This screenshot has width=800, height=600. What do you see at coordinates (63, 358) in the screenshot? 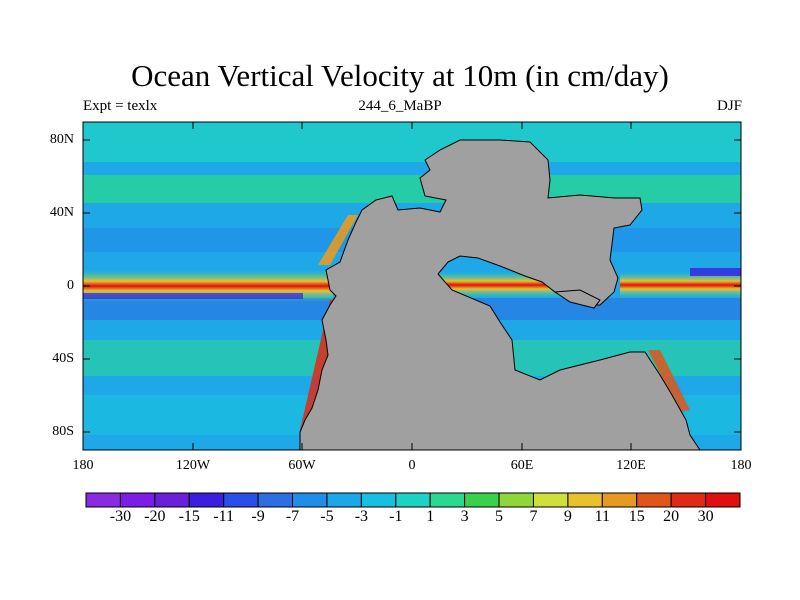
I see `lat-label-40s: 40S` at bounding box center [63, 358].